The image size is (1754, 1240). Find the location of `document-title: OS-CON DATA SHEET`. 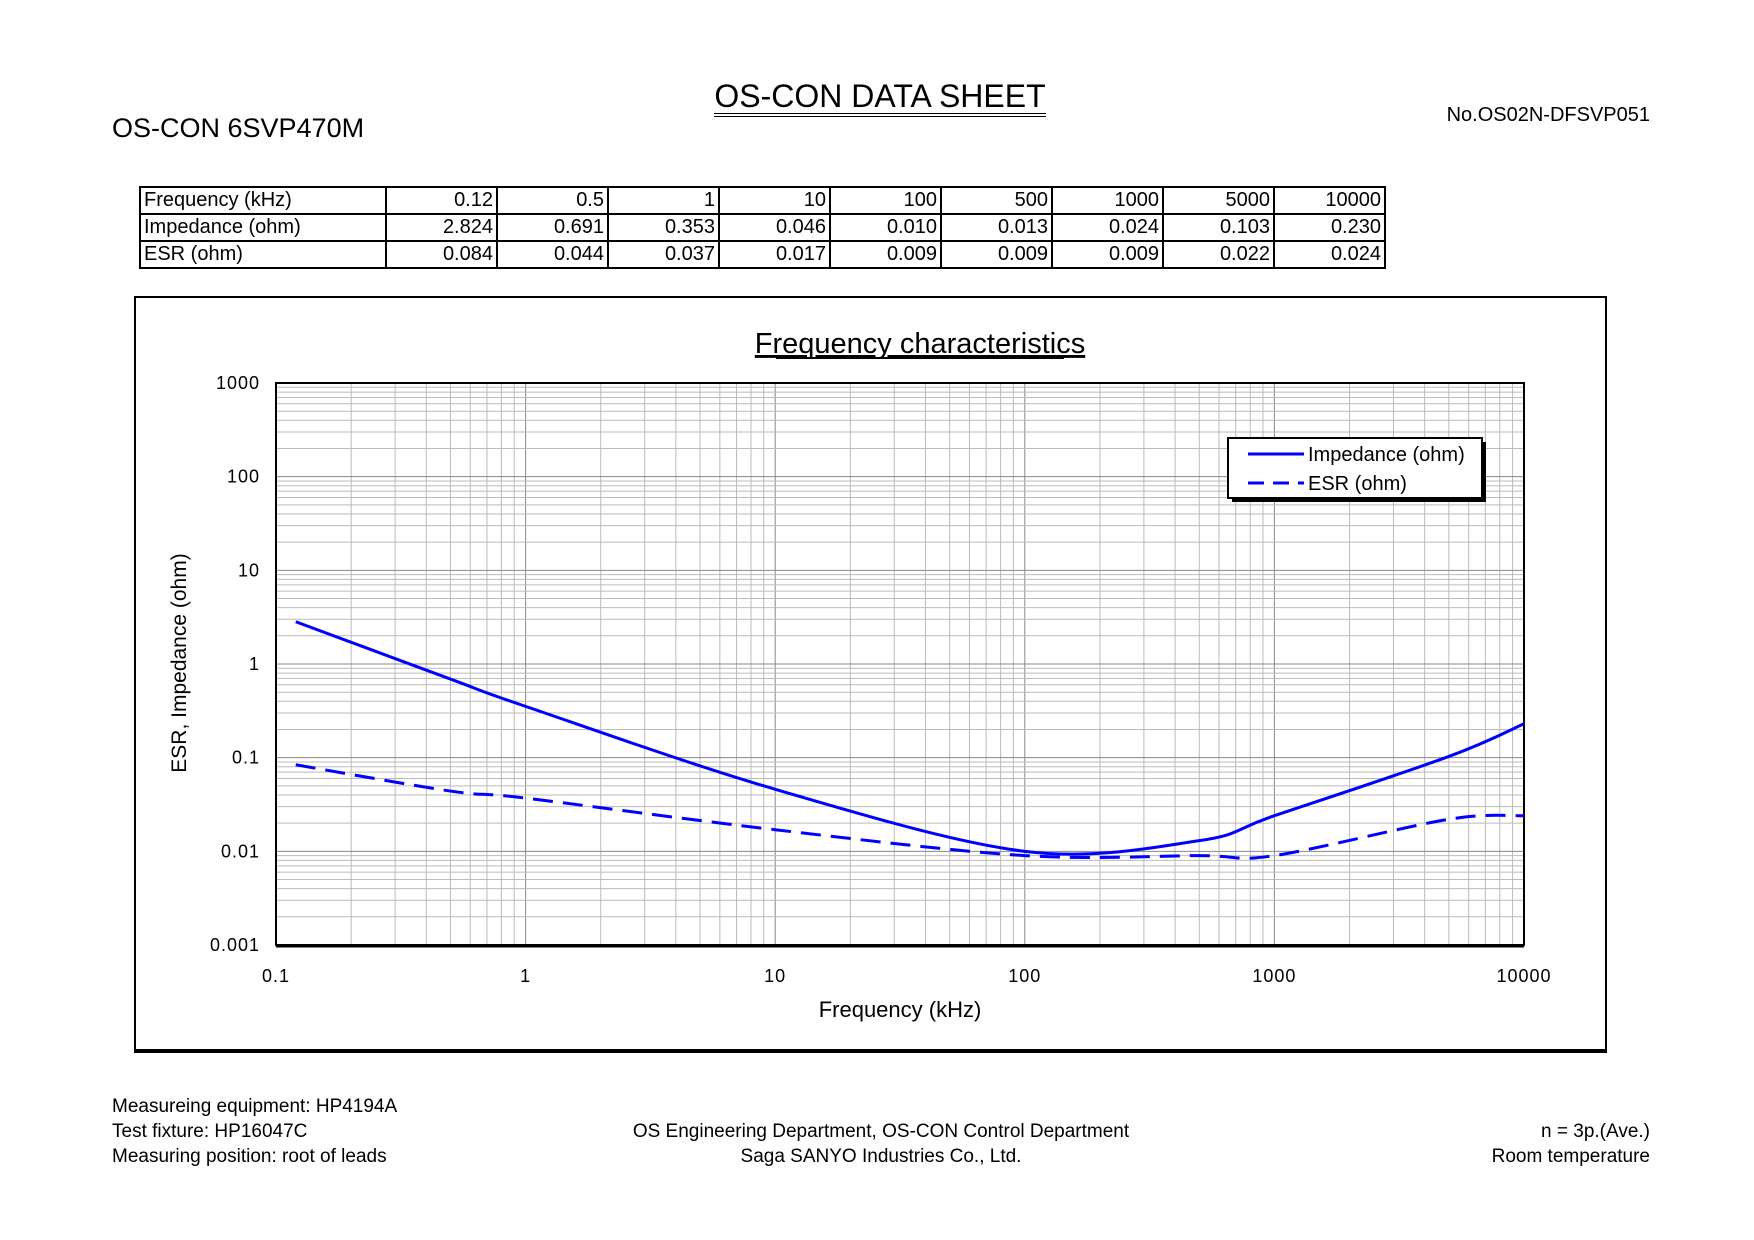

document-title: OS-CON DATA SHEET is located at coordinates (877, 97).